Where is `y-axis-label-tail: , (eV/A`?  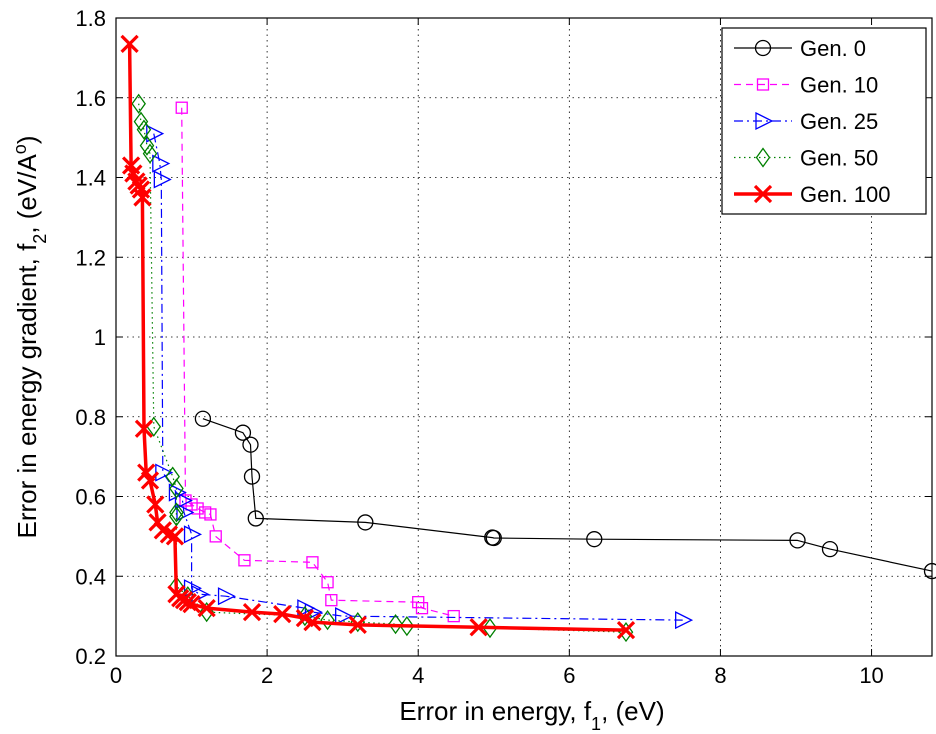
y-axis-label-tail: , (eV/A is located at coordinates (27, 194).